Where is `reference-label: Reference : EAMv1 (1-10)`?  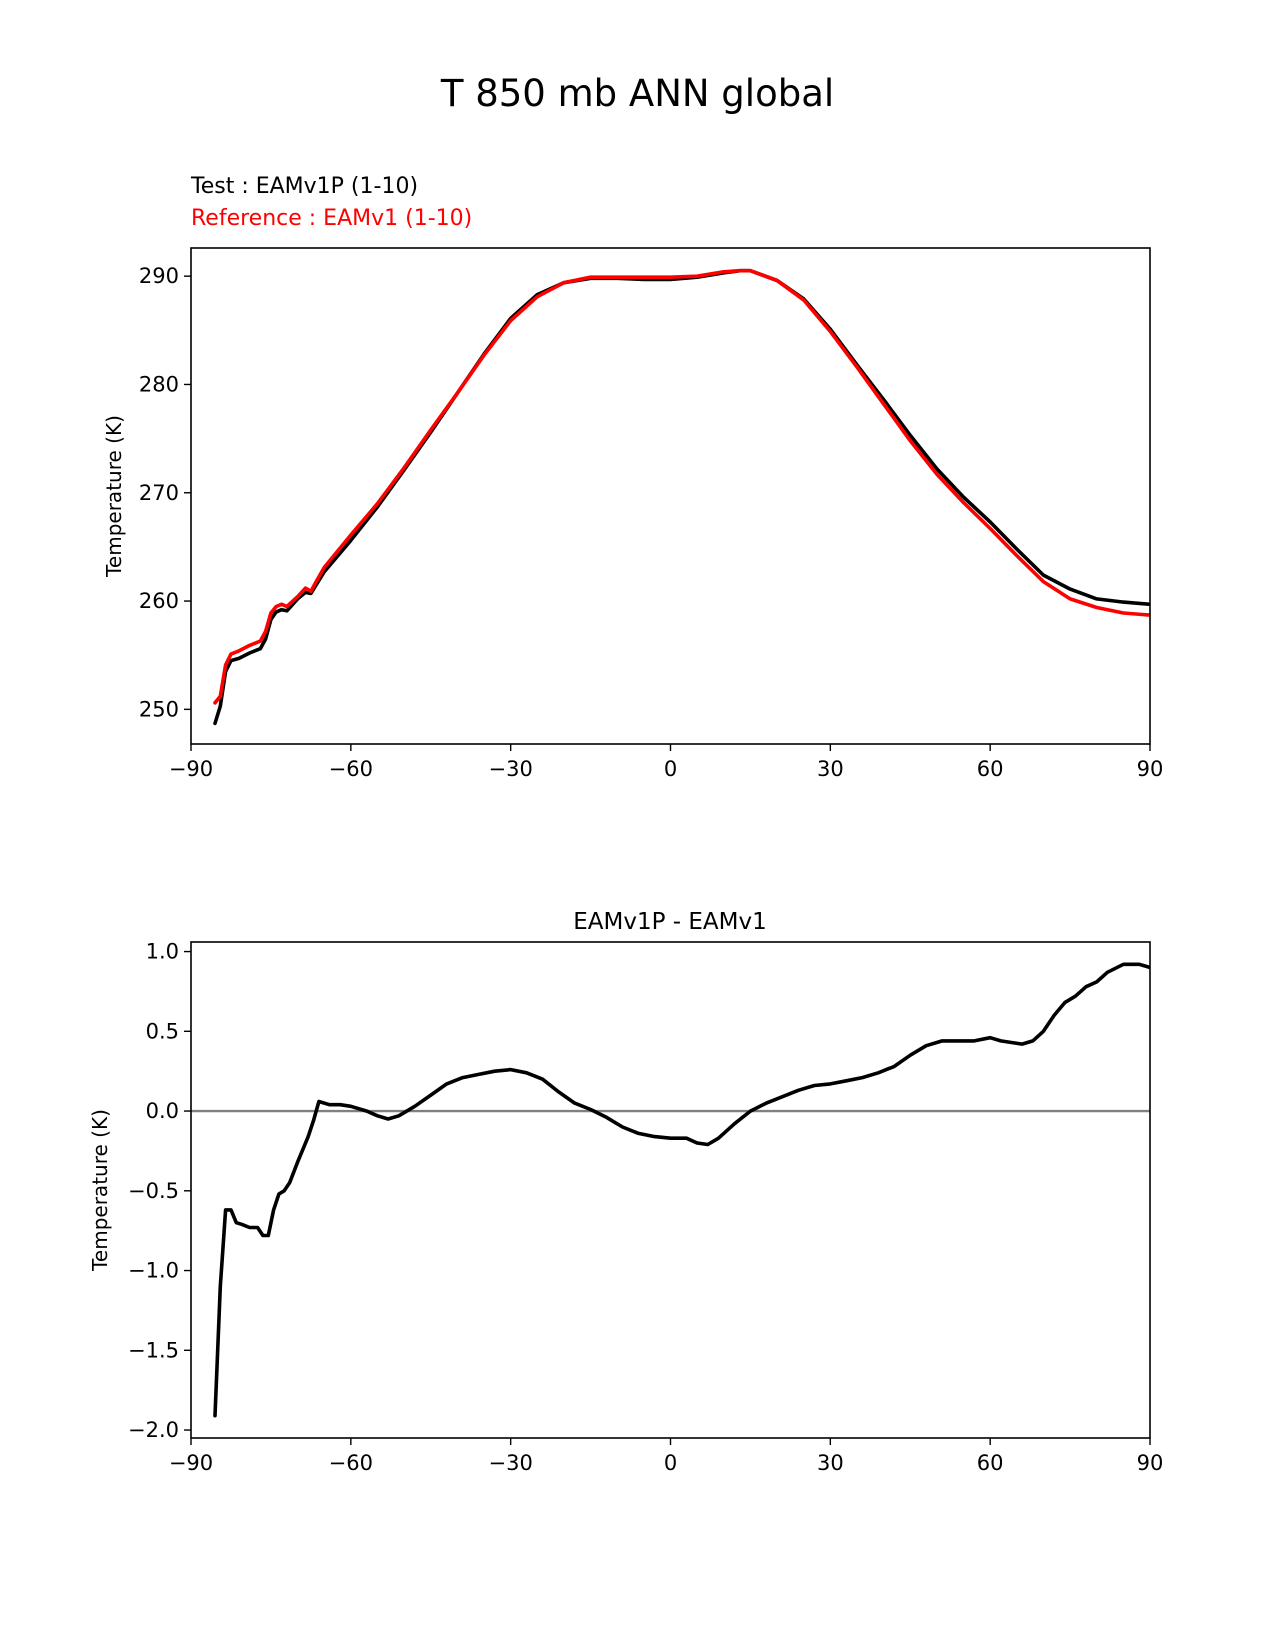 reference-label: Reference : EAMv1 (1-10) is located at coordinates (332, 218).